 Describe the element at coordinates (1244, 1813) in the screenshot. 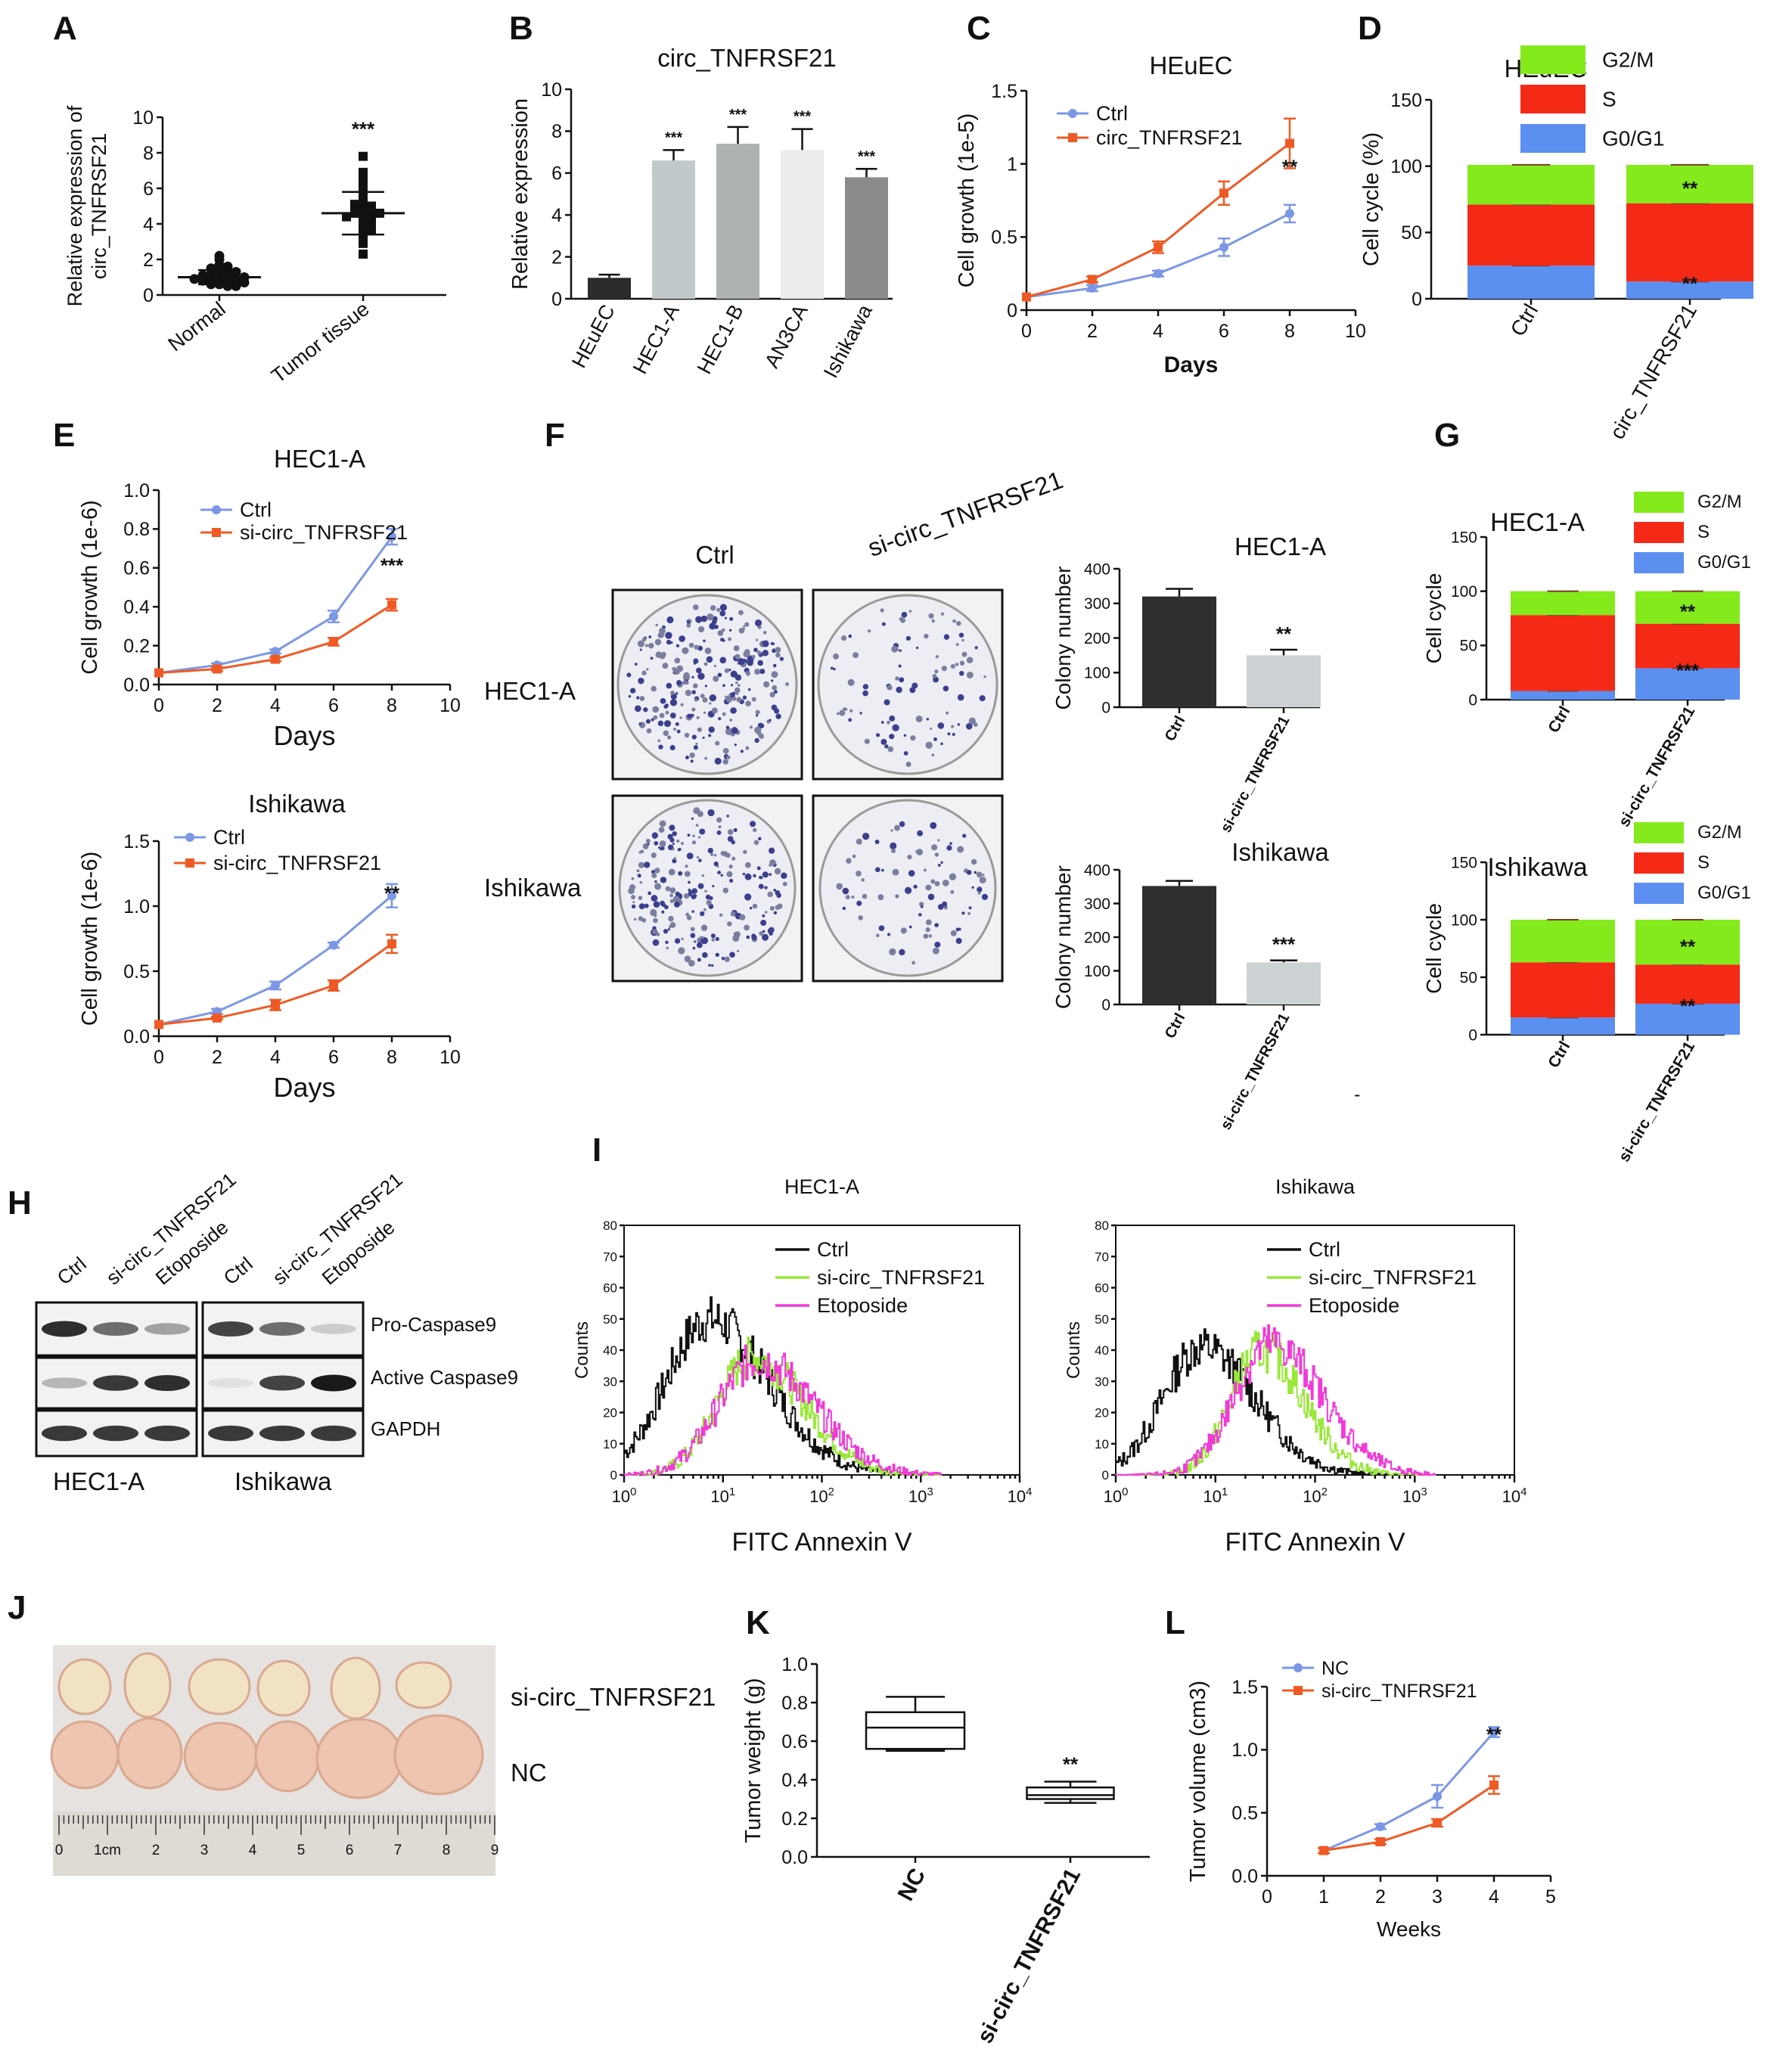

I see `y-tick-label: 0.5` at that location.